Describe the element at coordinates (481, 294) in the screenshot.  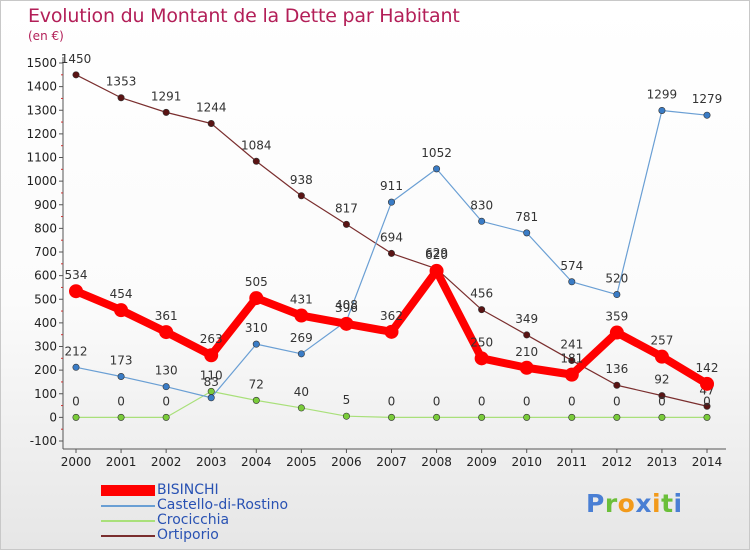
I see `data-label-ortiporio: 456` at that location.